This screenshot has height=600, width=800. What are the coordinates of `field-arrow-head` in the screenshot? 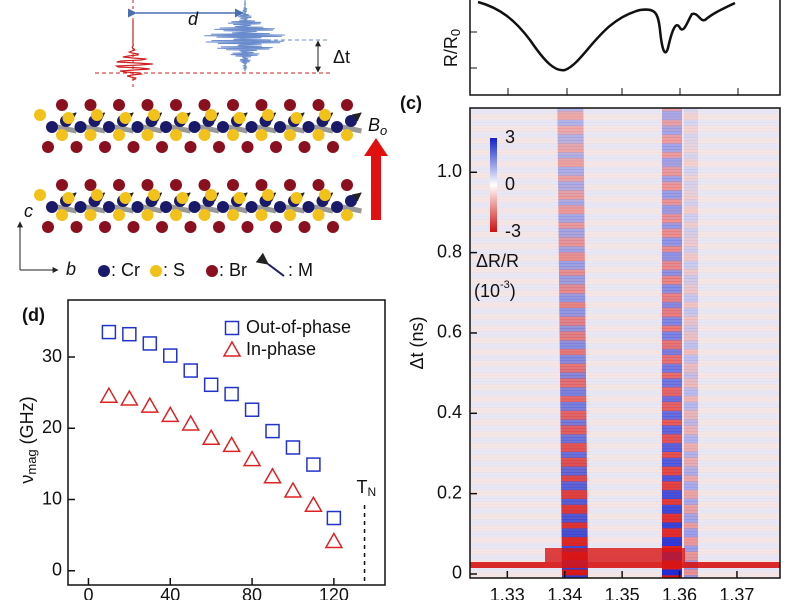 It's located at (376, 147).